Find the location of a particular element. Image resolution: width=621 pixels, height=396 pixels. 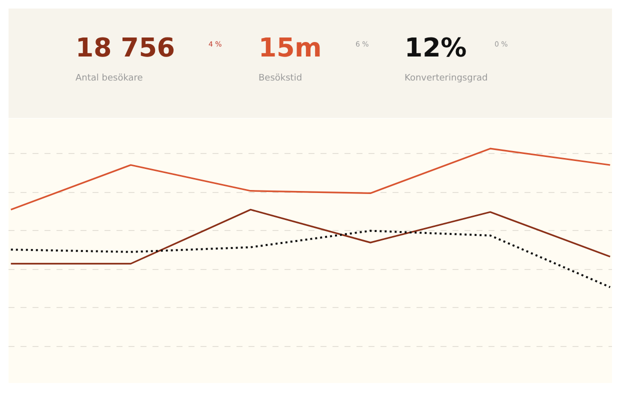

text: Konverteringsgrad is located at coordinates (446, 79).